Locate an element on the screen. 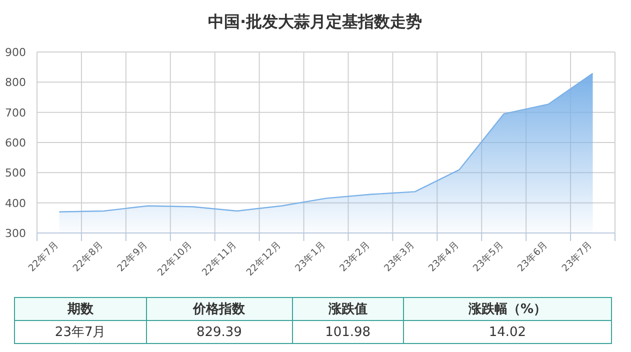 Image resolution: width=631 pixels, height=352 pixels. x-tick-label: 23年7月 is located at coordinates (577, 256).